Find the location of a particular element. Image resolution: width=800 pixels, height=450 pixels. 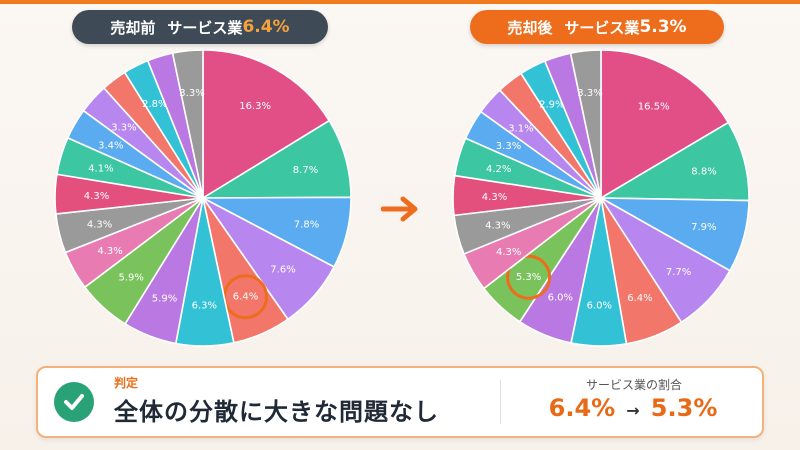

before-slice-label: 6.4% is located at coordinates (245, 297).